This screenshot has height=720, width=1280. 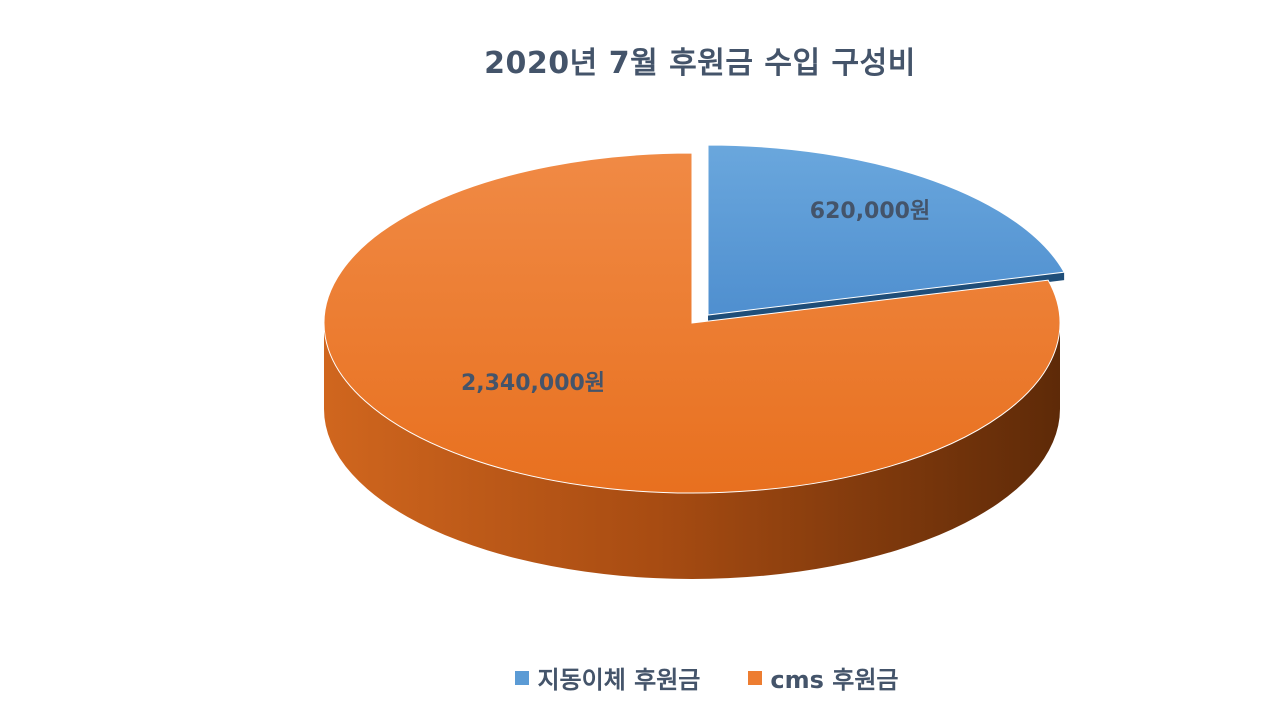 I want to click on legend: 지동이체 후원금 cms 후원금, so click(x=640, y=677).